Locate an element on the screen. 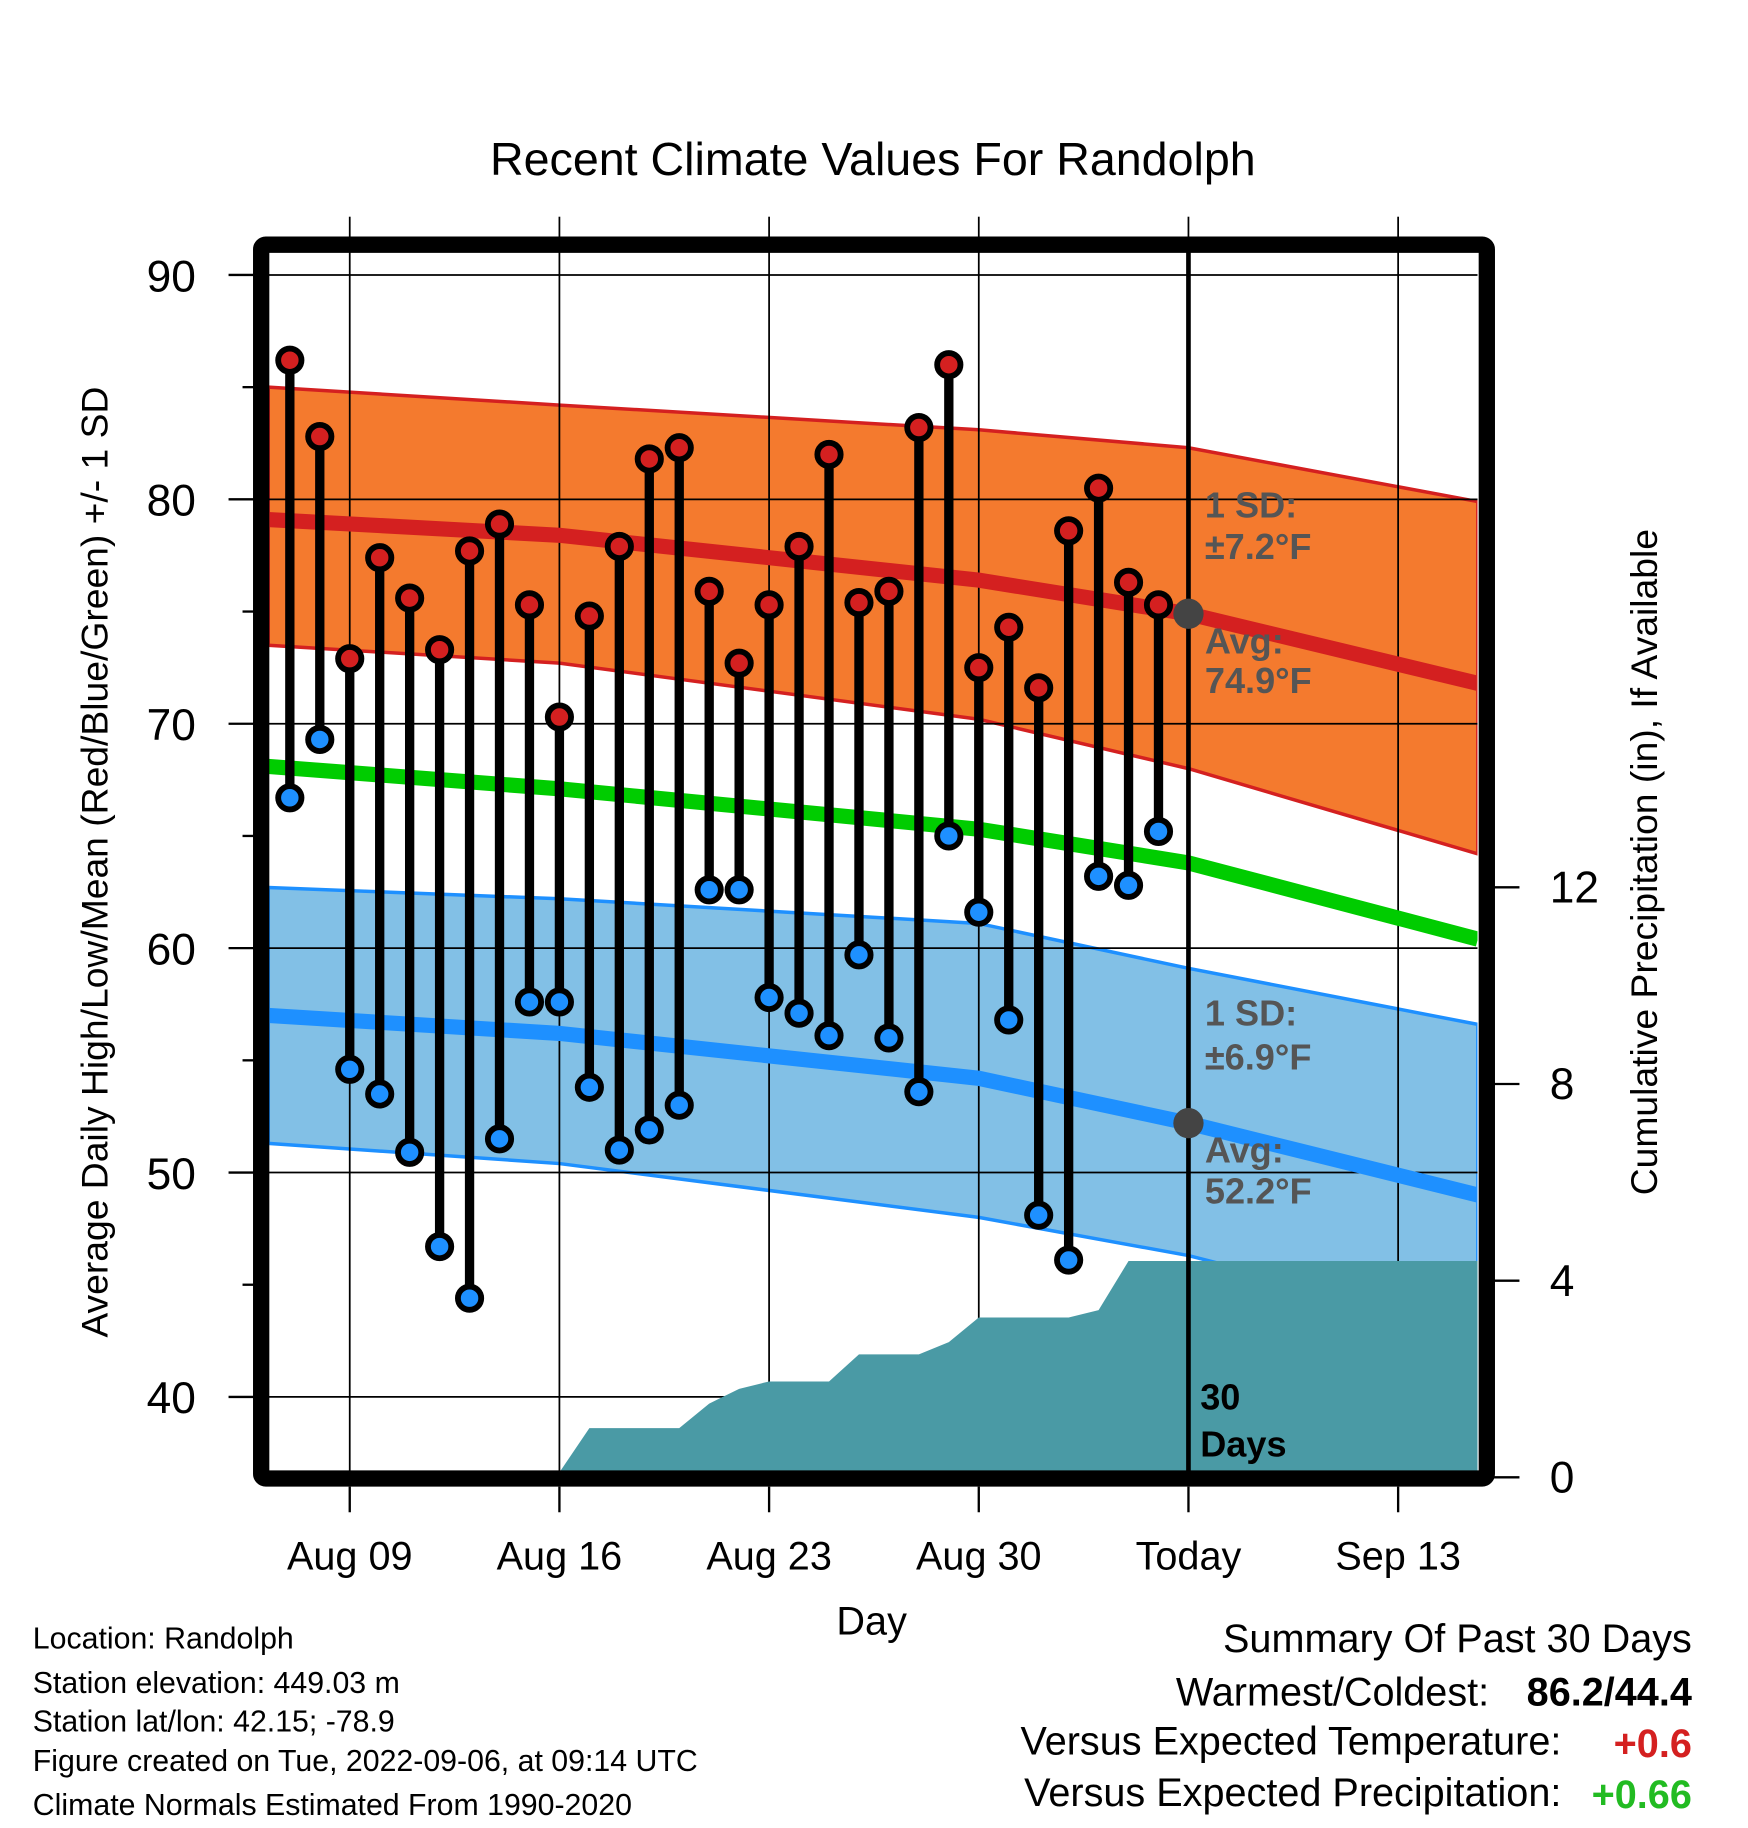 Image resolution: width=1748 pixels, height=1828 pixels. annotation-low-sd-label: 1 SD: is located at coordinates (1251, 1012).